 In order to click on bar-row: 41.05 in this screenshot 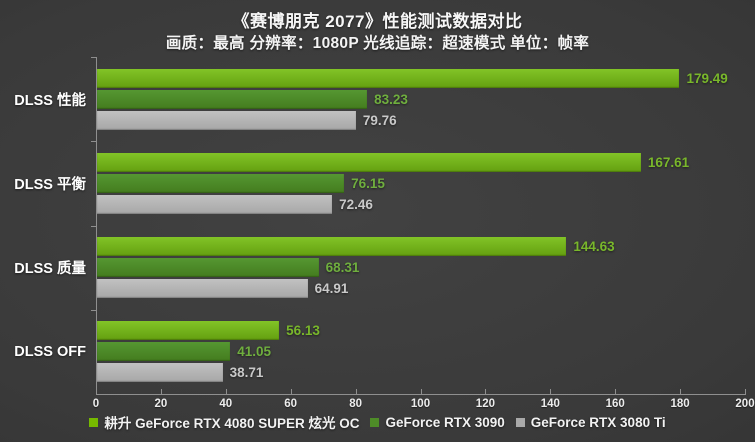, I will do `click(421, 352)`.